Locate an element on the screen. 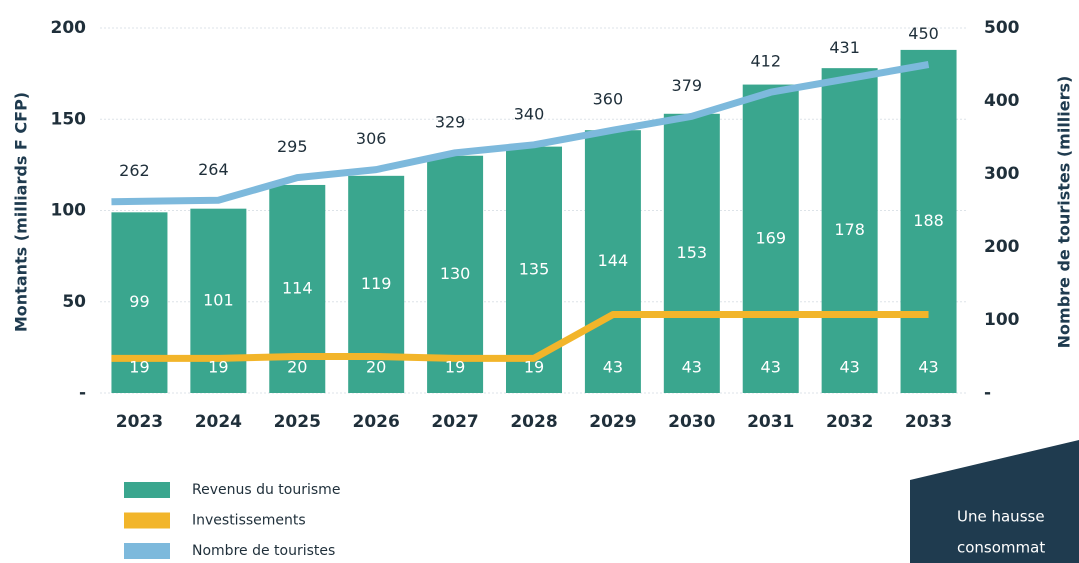  bar-value-label: 188 is located at coordinates (928, 220).